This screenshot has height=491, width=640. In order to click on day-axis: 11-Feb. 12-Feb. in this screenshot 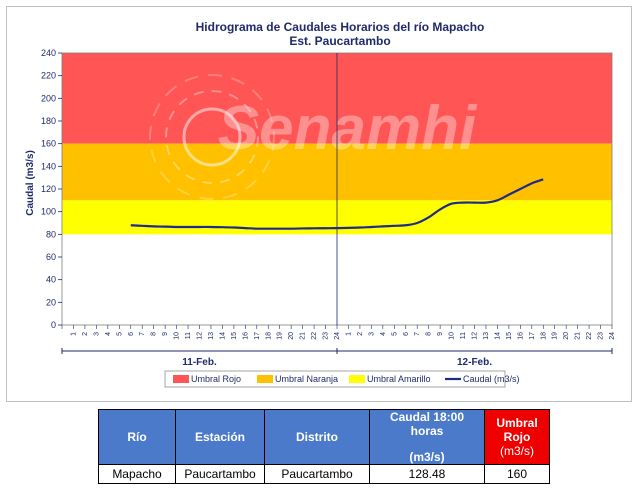, I will do `click(337, 358)`.